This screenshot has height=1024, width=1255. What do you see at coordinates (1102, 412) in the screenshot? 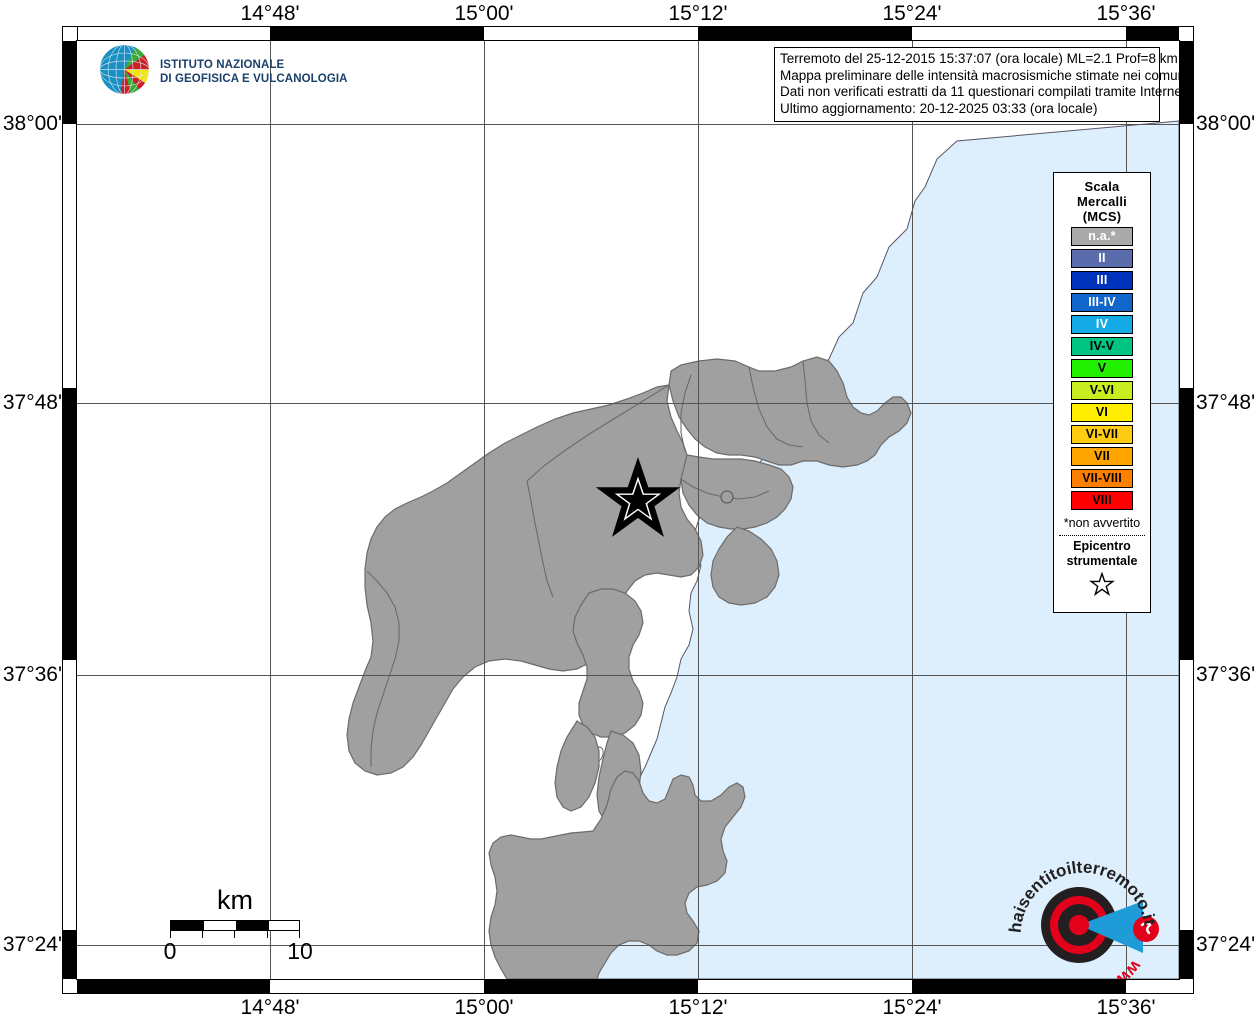
I see `legend-item-vi: VI` at bounding box center [1102, 412].